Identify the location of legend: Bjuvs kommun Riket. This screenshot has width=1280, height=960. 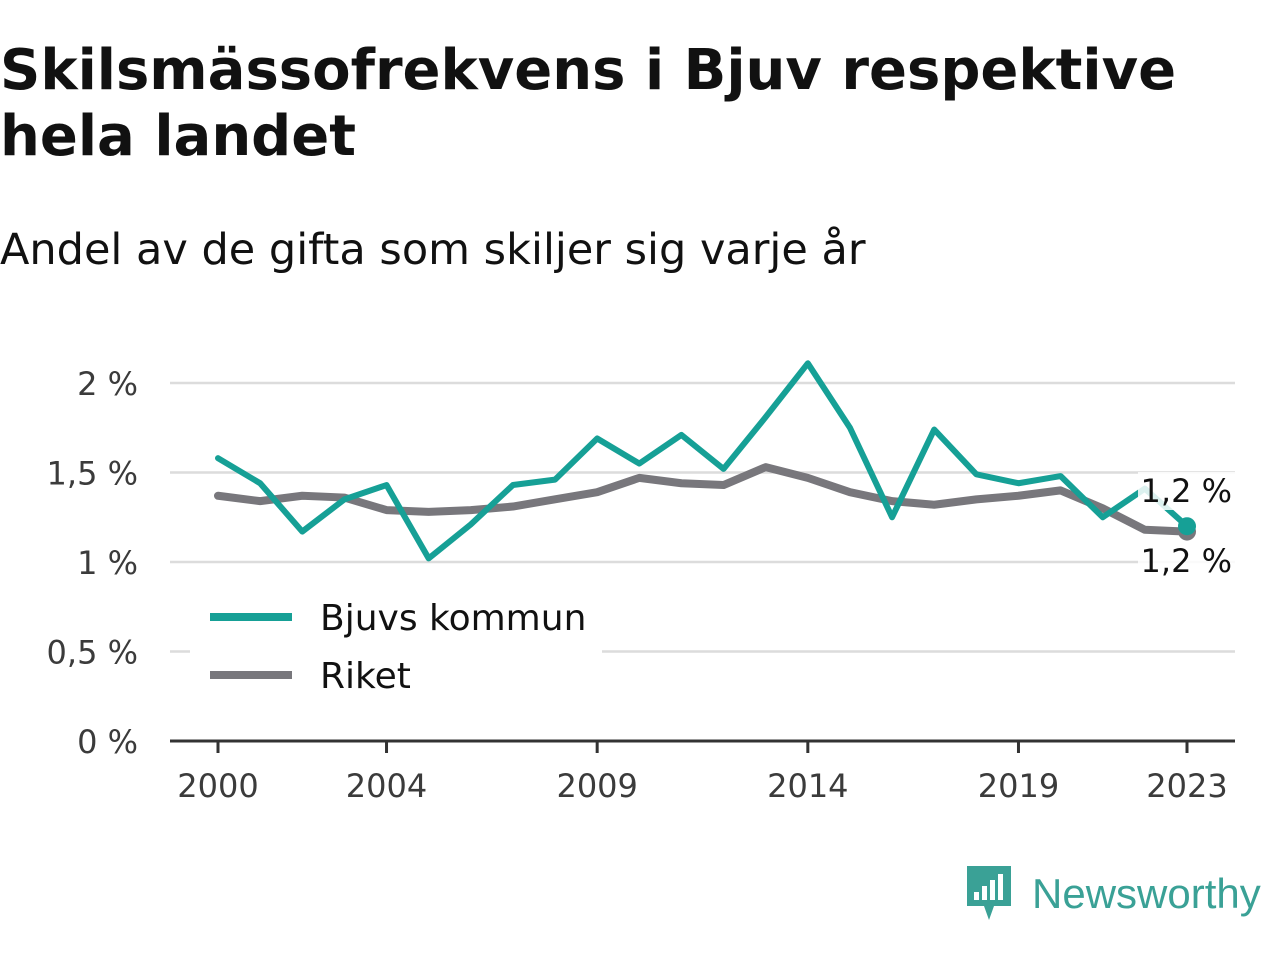
(396, 649).